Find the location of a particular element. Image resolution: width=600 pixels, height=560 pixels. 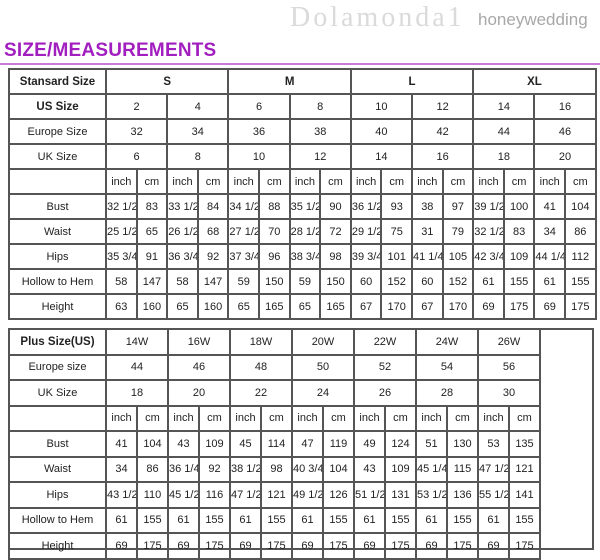

uk-size-value: 16 is located at coordinates (443, 156).